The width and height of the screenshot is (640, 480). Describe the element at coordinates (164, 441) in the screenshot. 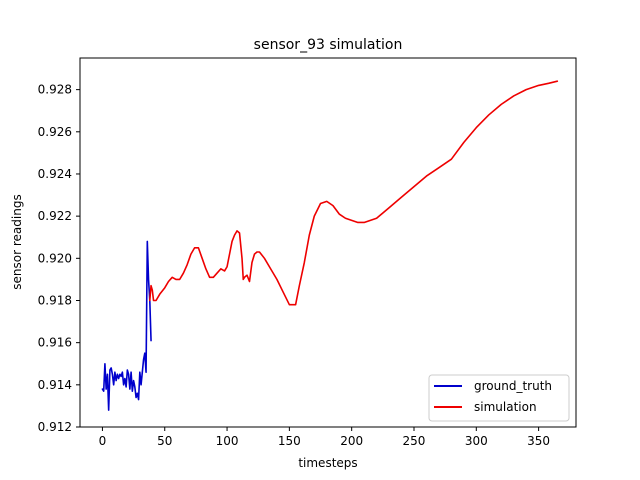

I see `x-tick-label: 50` at that location.